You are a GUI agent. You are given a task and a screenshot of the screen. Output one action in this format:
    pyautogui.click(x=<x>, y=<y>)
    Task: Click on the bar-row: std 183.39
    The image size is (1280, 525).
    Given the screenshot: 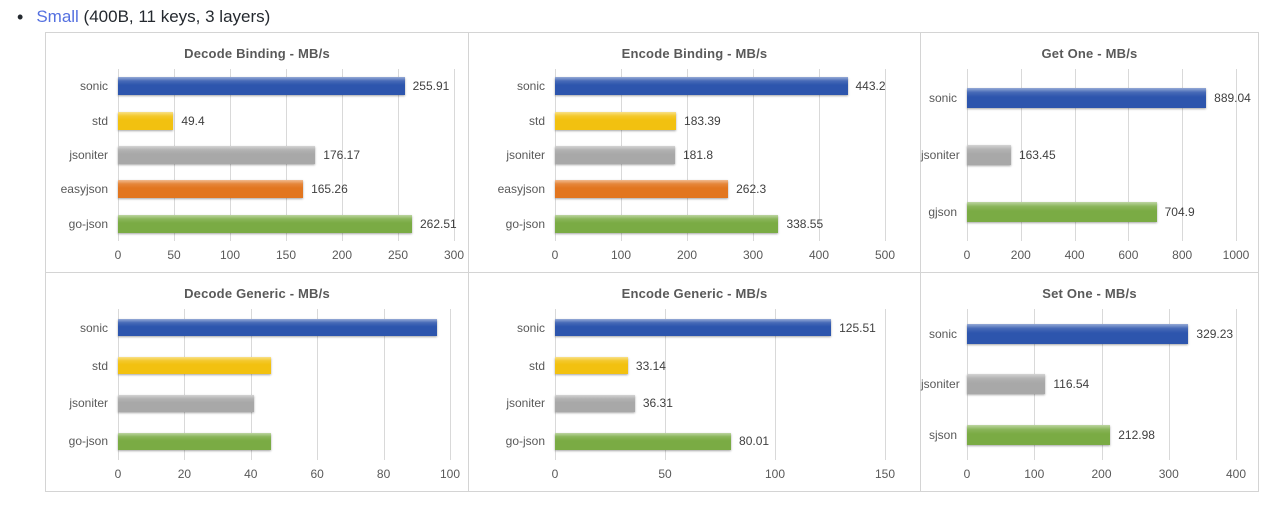 What is the action you would take?
    pyautogui.click(x=694, y=120)
    